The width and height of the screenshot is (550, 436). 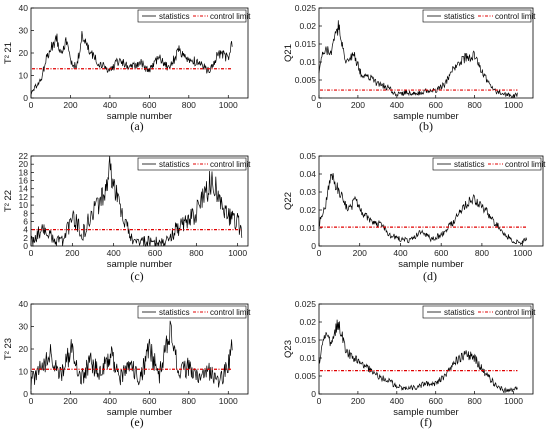 What do you see at coordinates (426, 422) in the screenshot?
I see `subplot-caption: (f)` at bounding box center [426, 422].